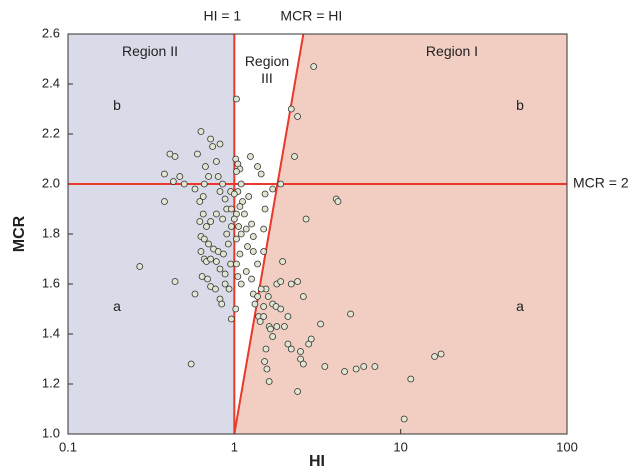 This screenshot has width=644, height=475. What do you see at coordinates (51, 82) in the screenshot?
I see `y-tick-label: 2.4` at bounding box center [51, 82].